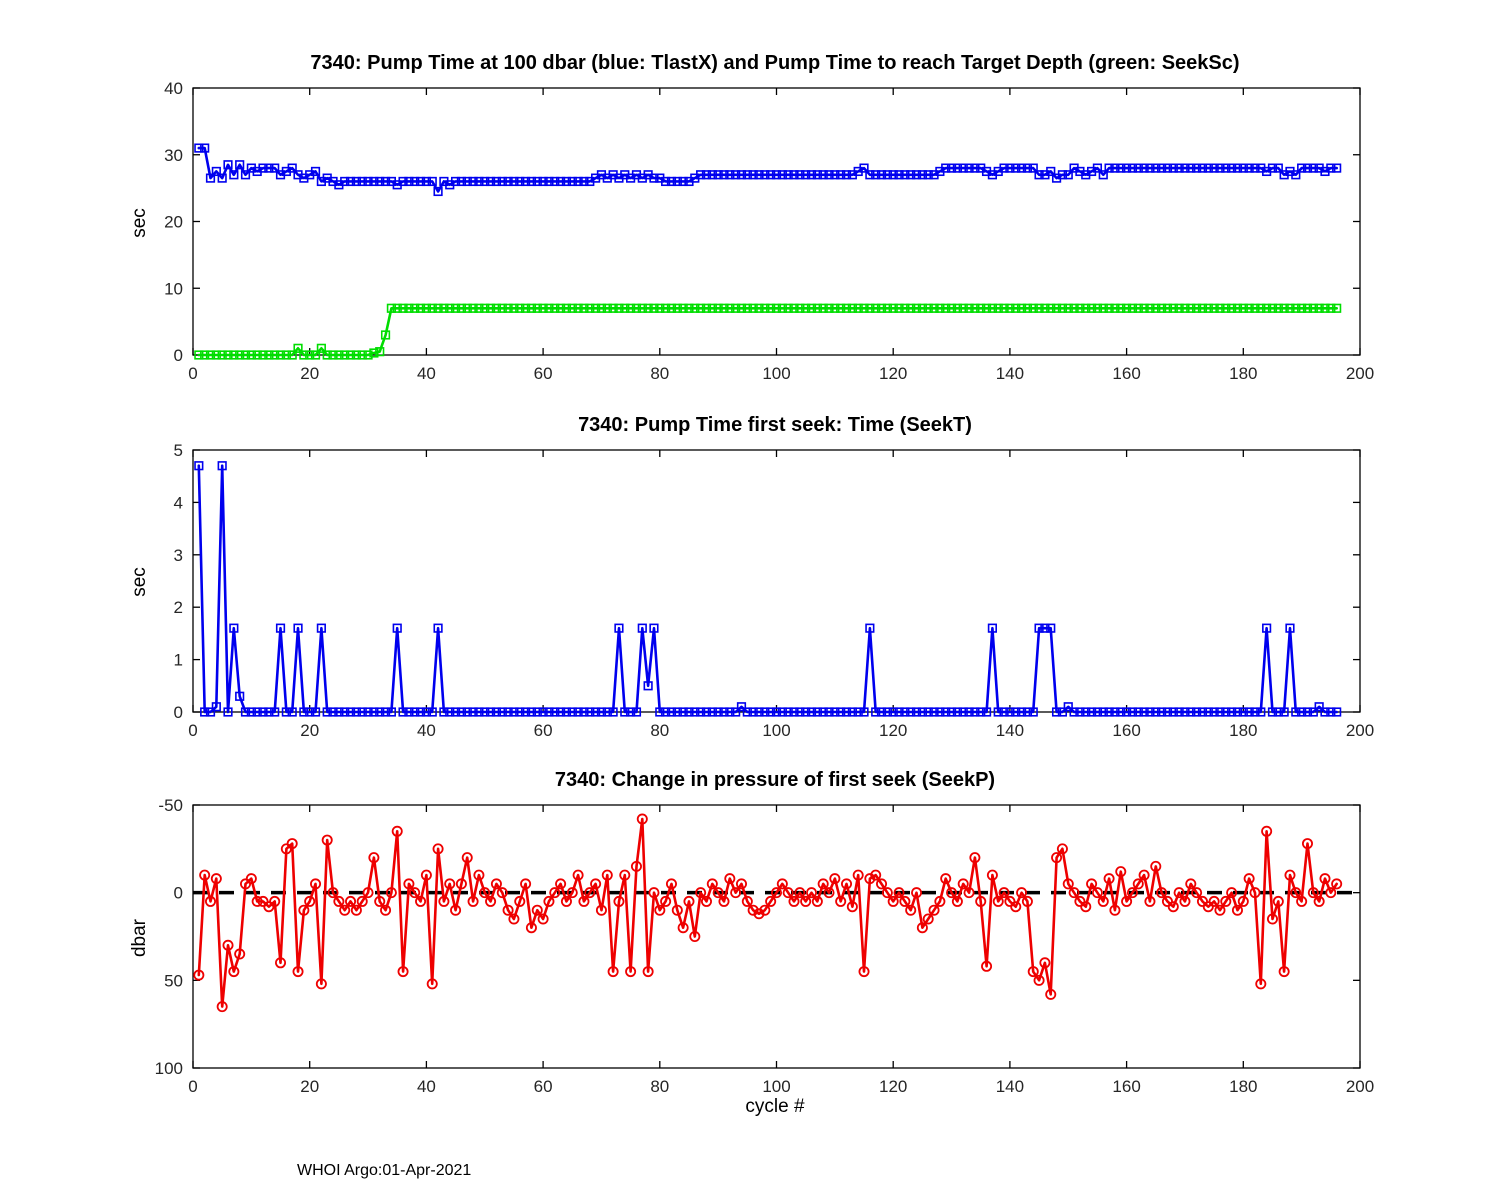 The width and height of the screenshot is (1500, 1200). What do you see at coordinates (384, 1170) in the screenshot?
I see `footer-text: WHOI Argo:01-Apr-2021` at bounding box center [384, 1170].